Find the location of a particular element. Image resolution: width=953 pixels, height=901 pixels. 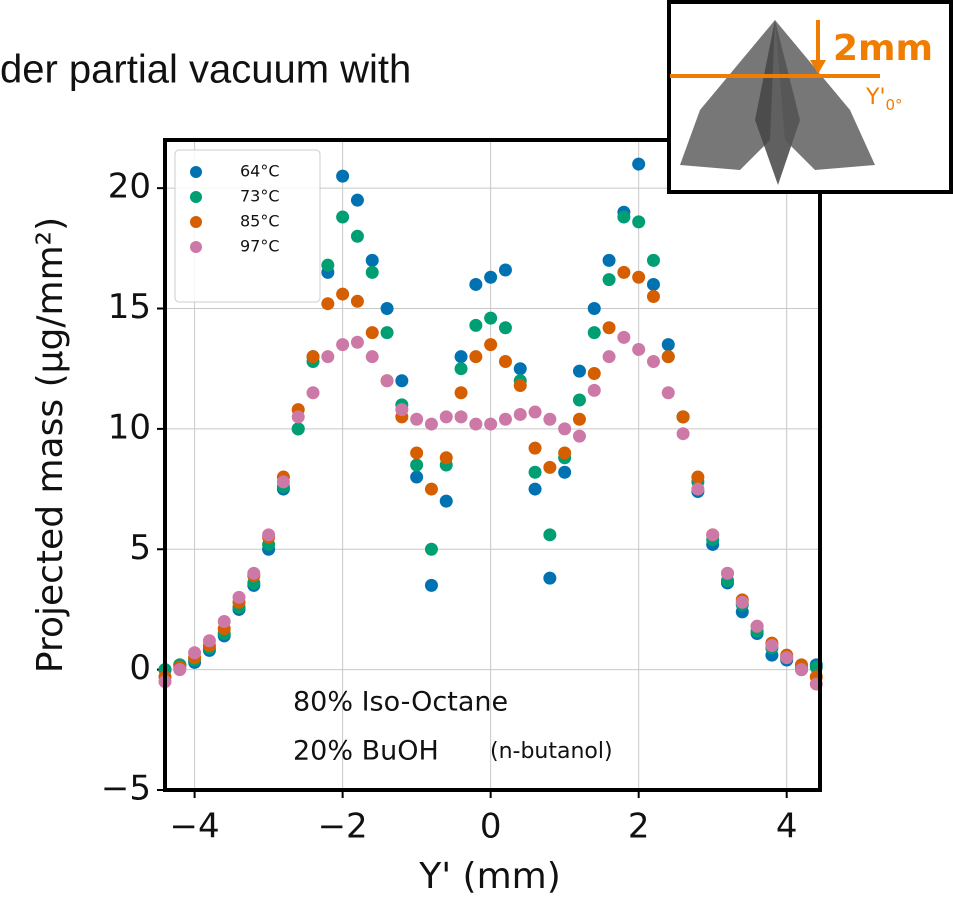

x-tick-label: 4 is located at coordinates (787, 827).